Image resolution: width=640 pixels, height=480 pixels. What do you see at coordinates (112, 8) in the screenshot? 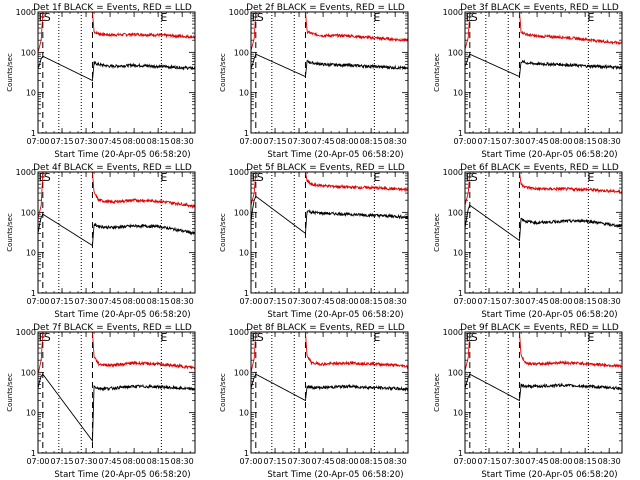
I see `chart-title: Det 1f BLACK = Events, RED = LLD` at bounding box center [112, 8].